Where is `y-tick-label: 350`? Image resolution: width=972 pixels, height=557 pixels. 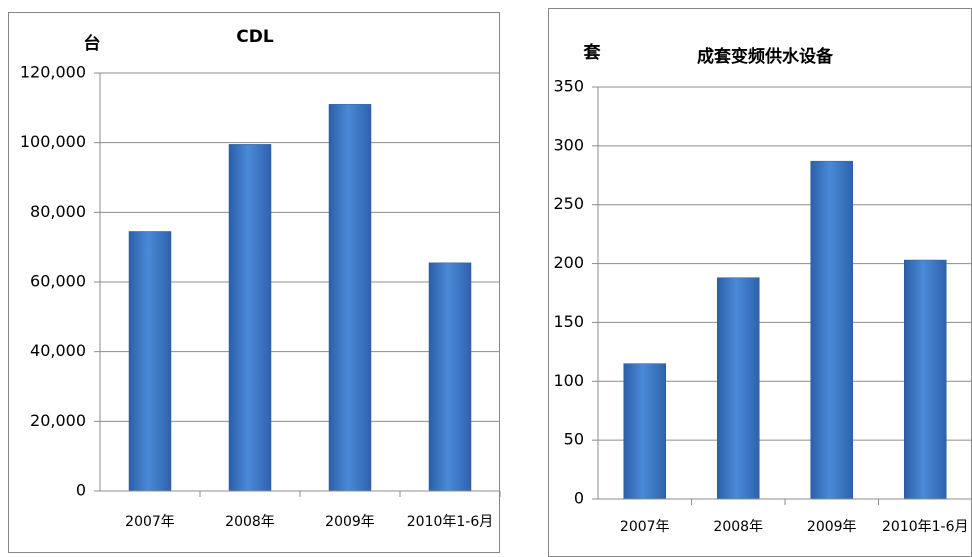
y-tick-label: 350 is located at coordinates (568, 86).